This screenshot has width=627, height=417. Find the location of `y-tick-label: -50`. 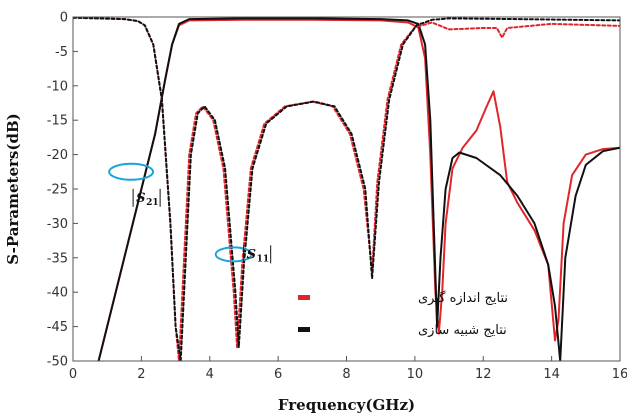

y-tick-label: -50 is located at coordinates (57, 362).